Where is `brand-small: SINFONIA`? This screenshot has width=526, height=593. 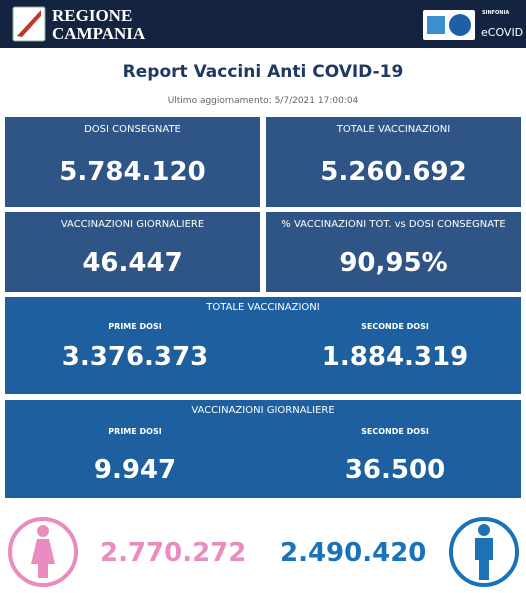 brand-small: SINFONIA is located at coordinates (496, 13).